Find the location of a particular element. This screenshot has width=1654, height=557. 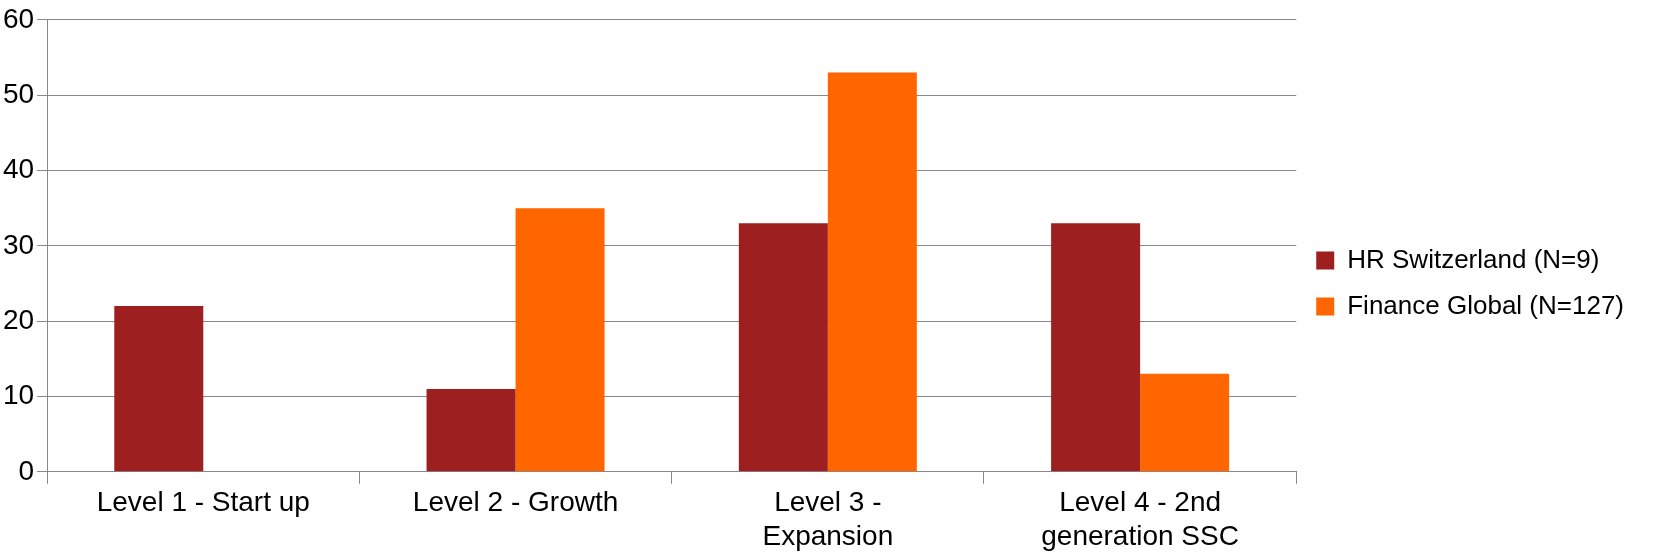

x-tick-label: Level 3 - Expansion is located at coordinates (828, 518).